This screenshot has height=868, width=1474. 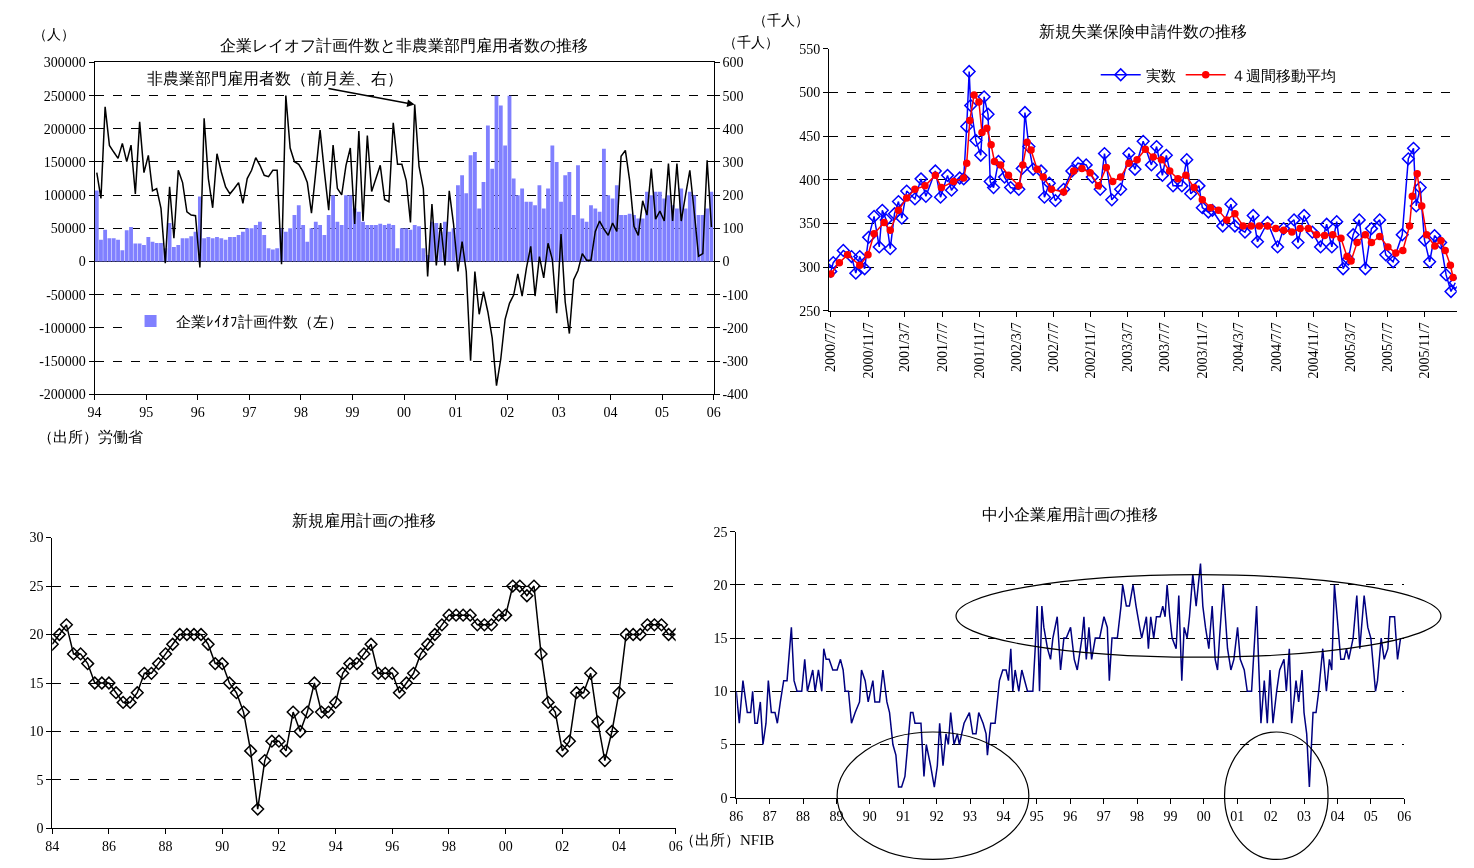 What do you see at coordinates (903, 816) in the screenshot?
I see `x-tick-label: 91` at bounding box center [903, 816].